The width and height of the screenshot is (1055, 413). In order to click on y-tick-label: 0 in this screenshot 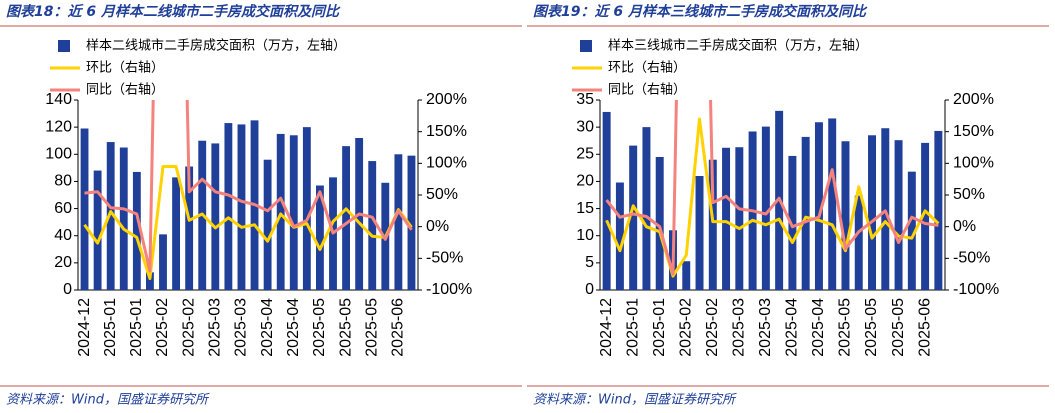, I will do `click(67, 289)`.